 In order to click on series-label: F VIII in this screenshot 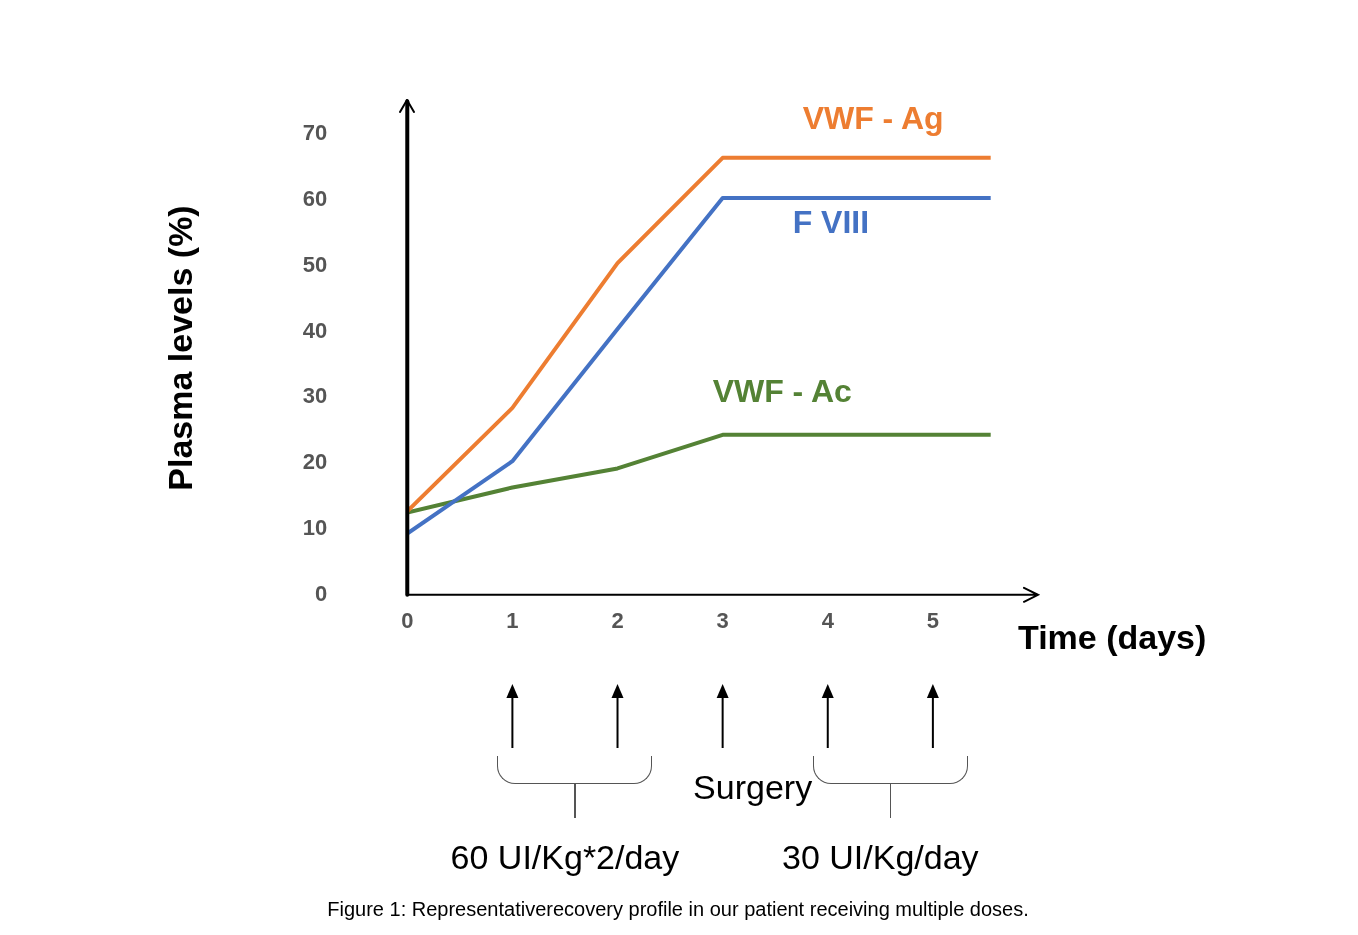, I will do `click(831, 221)`.